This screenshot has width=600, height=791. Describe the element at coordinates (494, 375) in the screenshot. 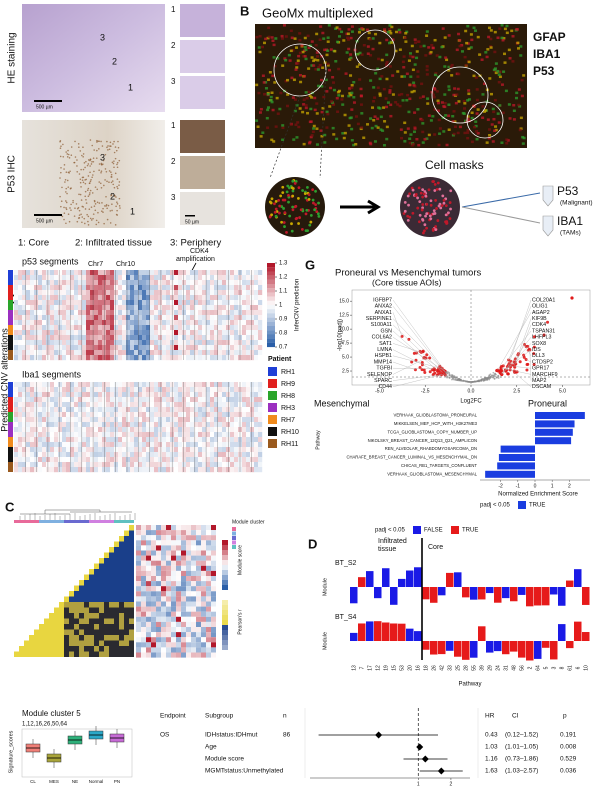

I see `gene-point` at that location.